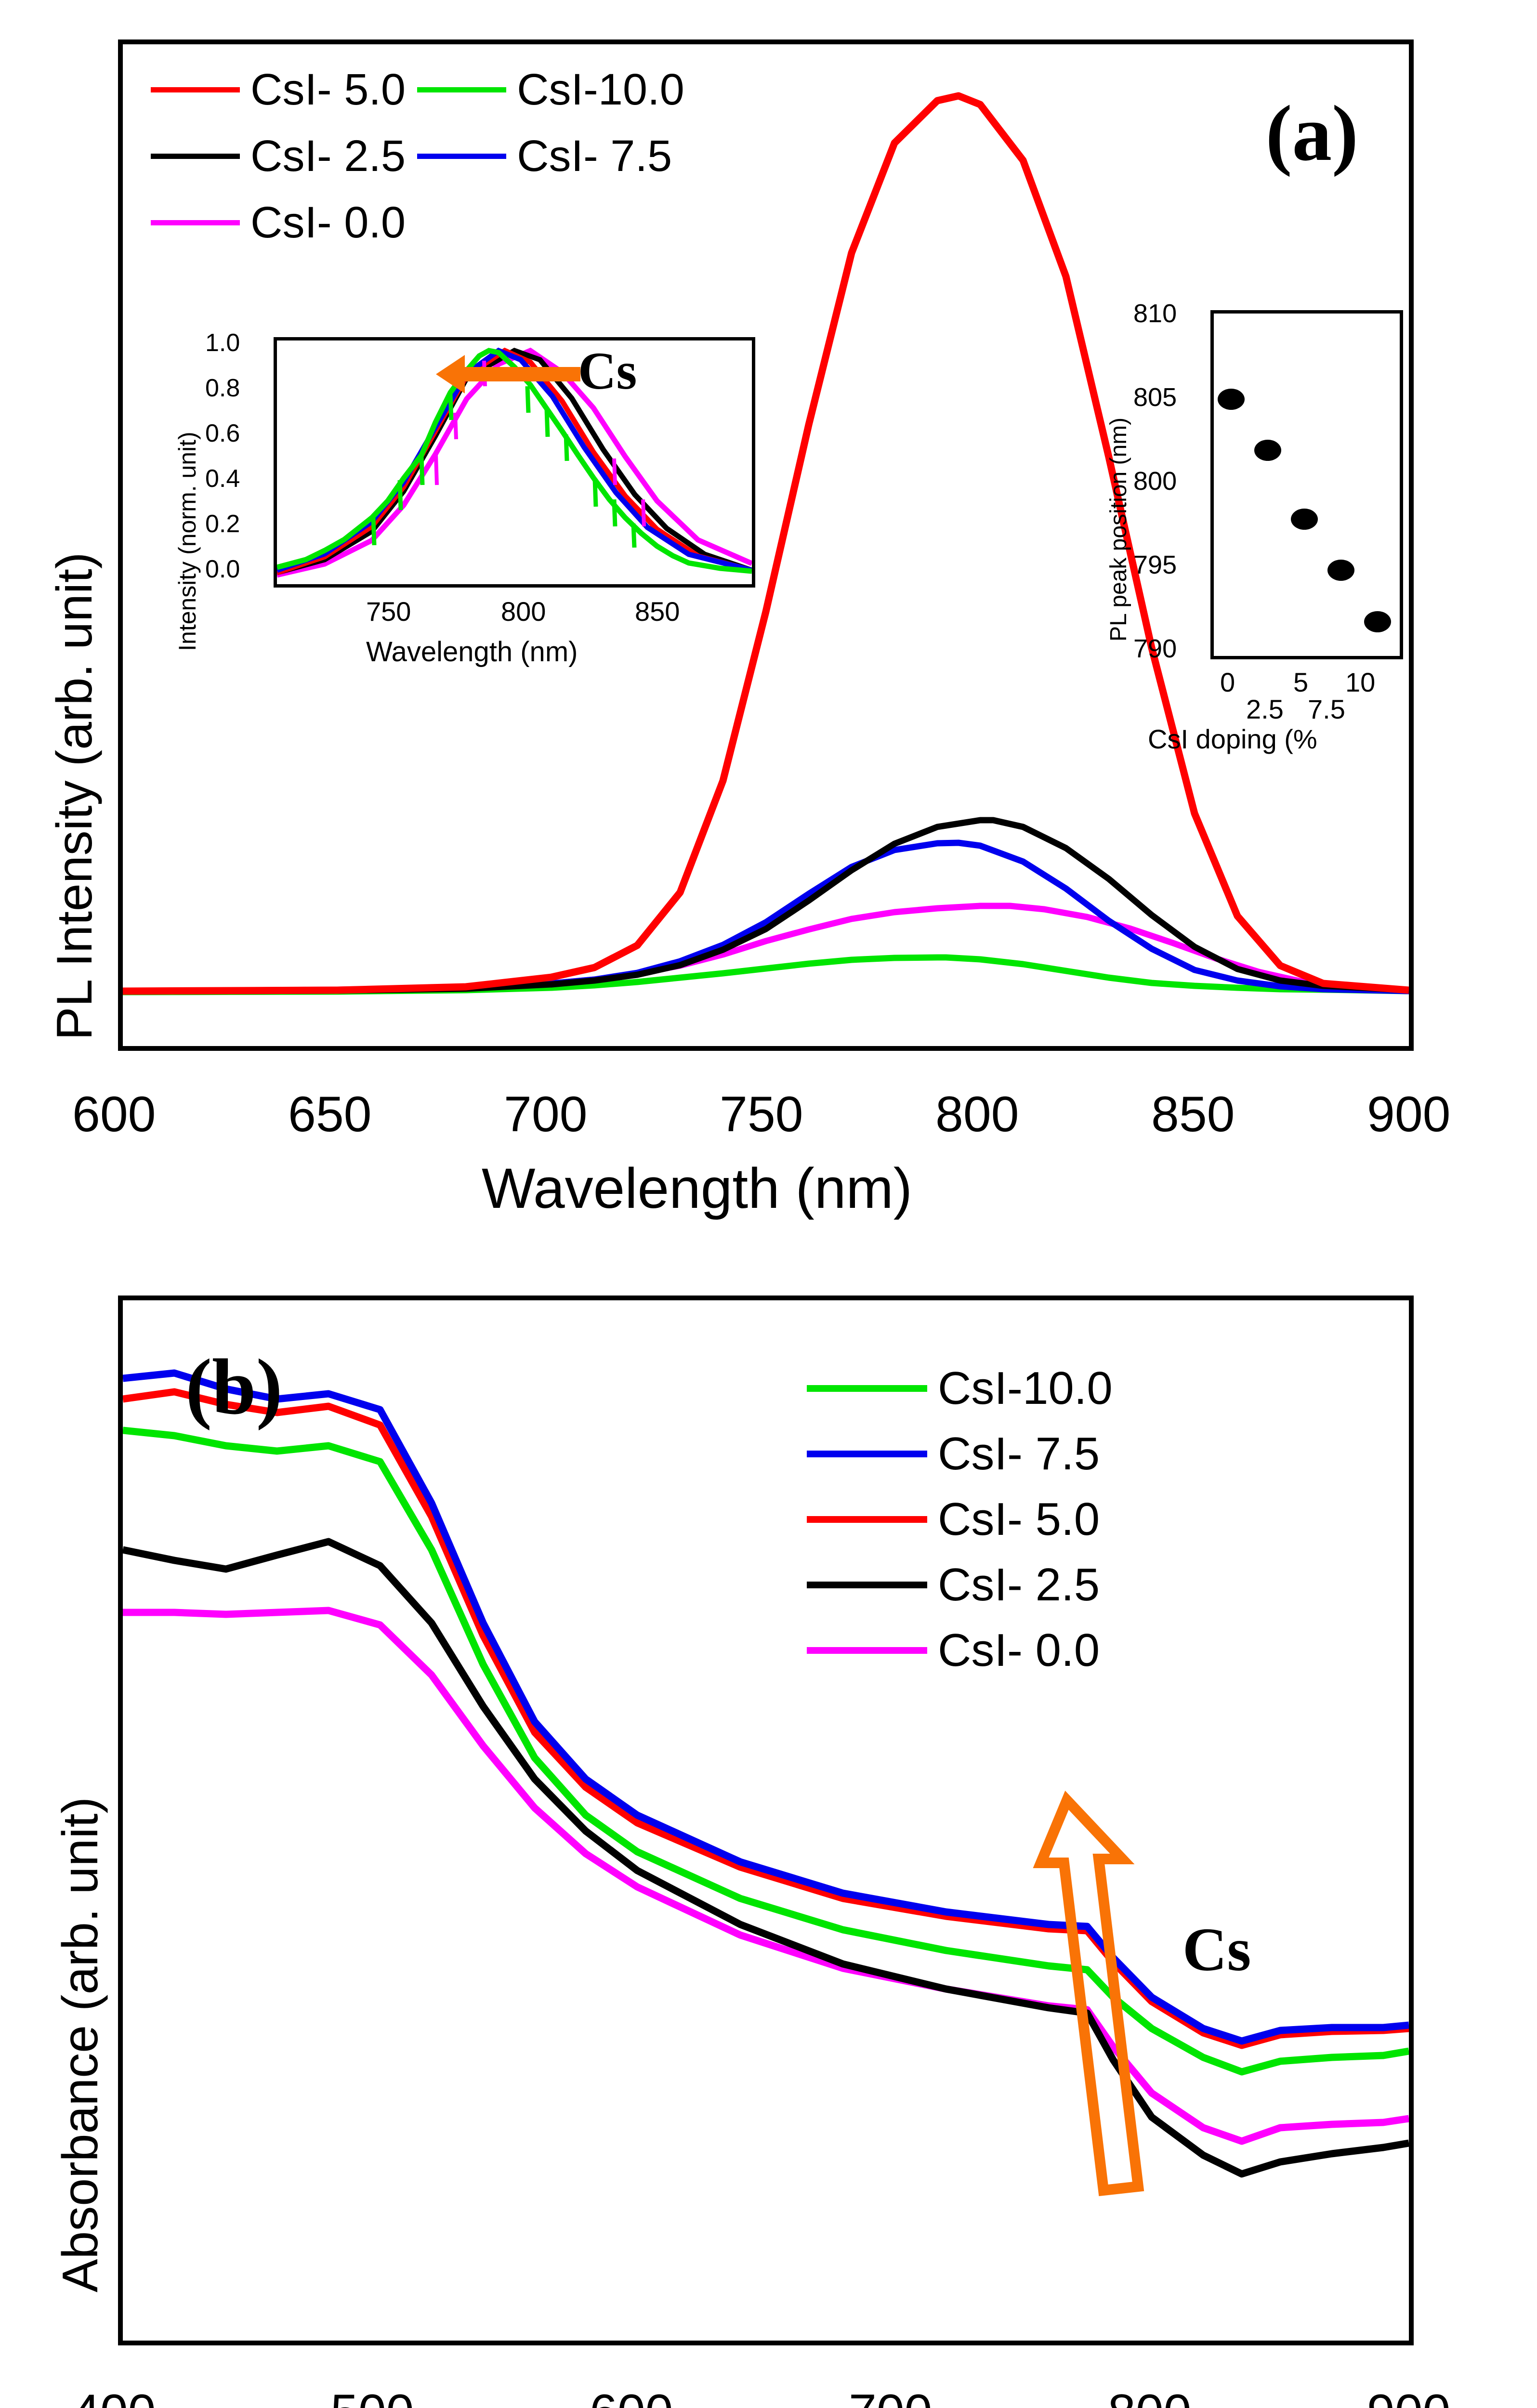 This screenshot has height=2408, width=1537. I want to click on inset-left-curves, so click(515, 462).